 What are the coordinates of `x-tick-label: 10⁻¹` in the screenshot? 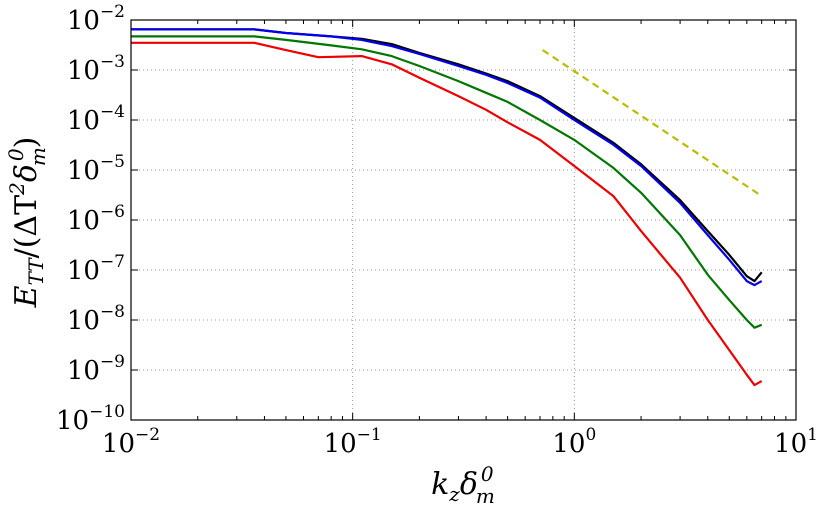 It's located at (353, 442).